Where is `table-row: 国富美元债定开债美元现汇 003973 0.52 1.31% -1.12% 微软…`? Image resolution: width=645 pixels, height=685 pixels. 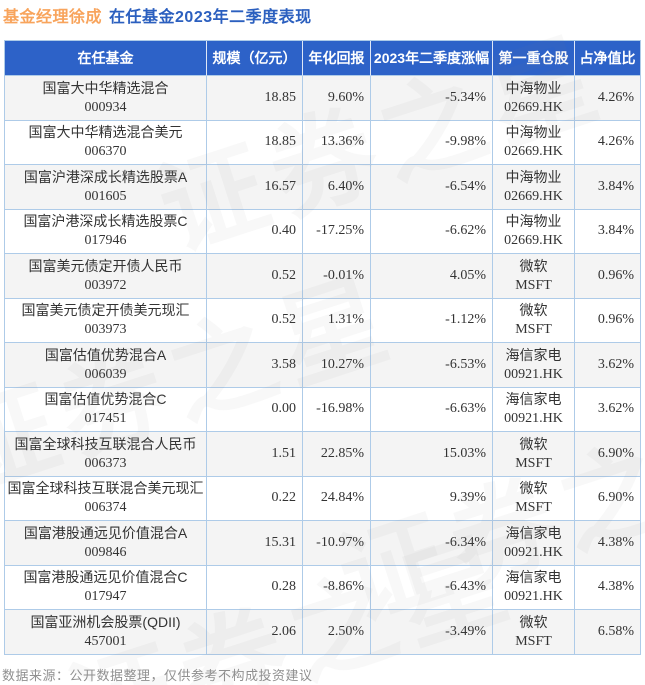 table-row: 国富美元债定开债美元现汇 003973 0.52 1.31% -1.12% 微软… is located at coordinates (322, 320).